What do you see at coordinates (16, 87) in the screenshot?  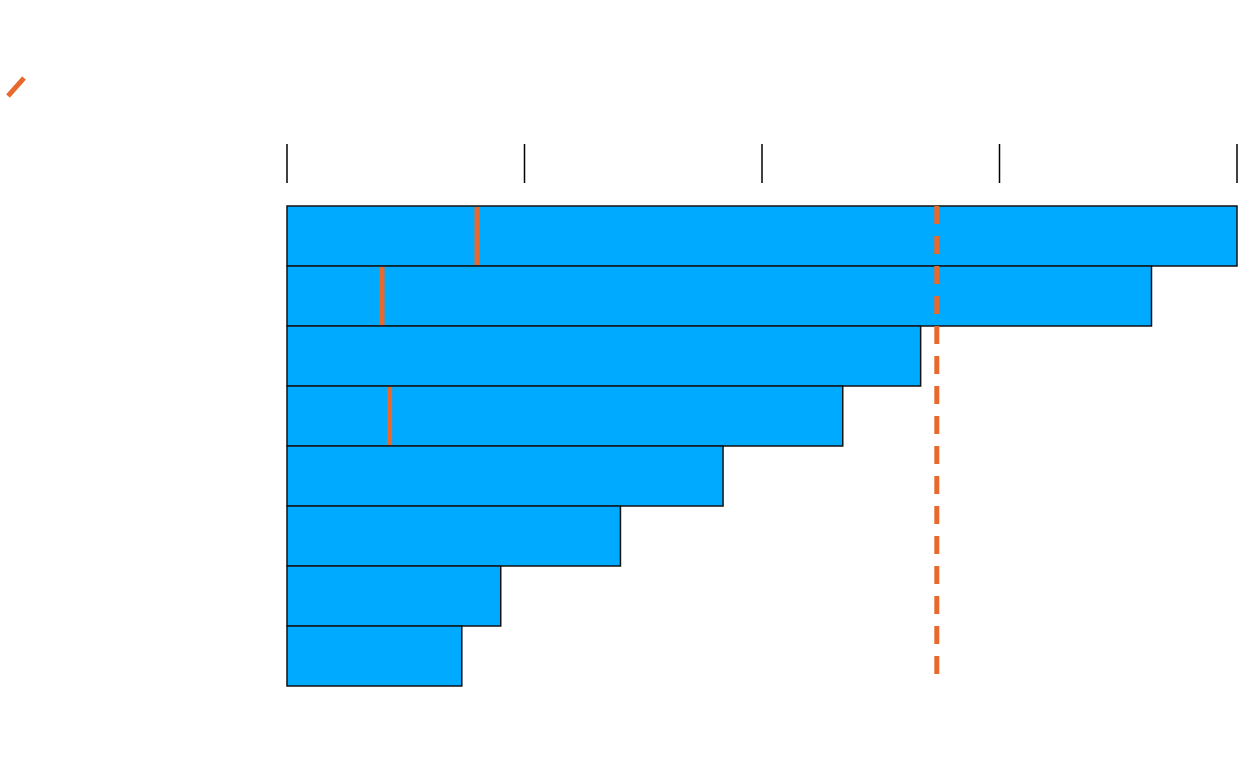 I see `orange-slash-icon` at bounding box center [16, 87].